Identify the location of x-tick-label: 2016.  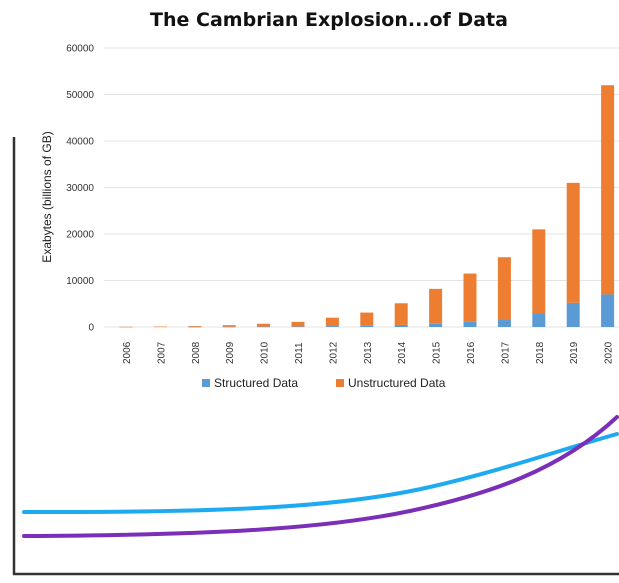
(471, 352).